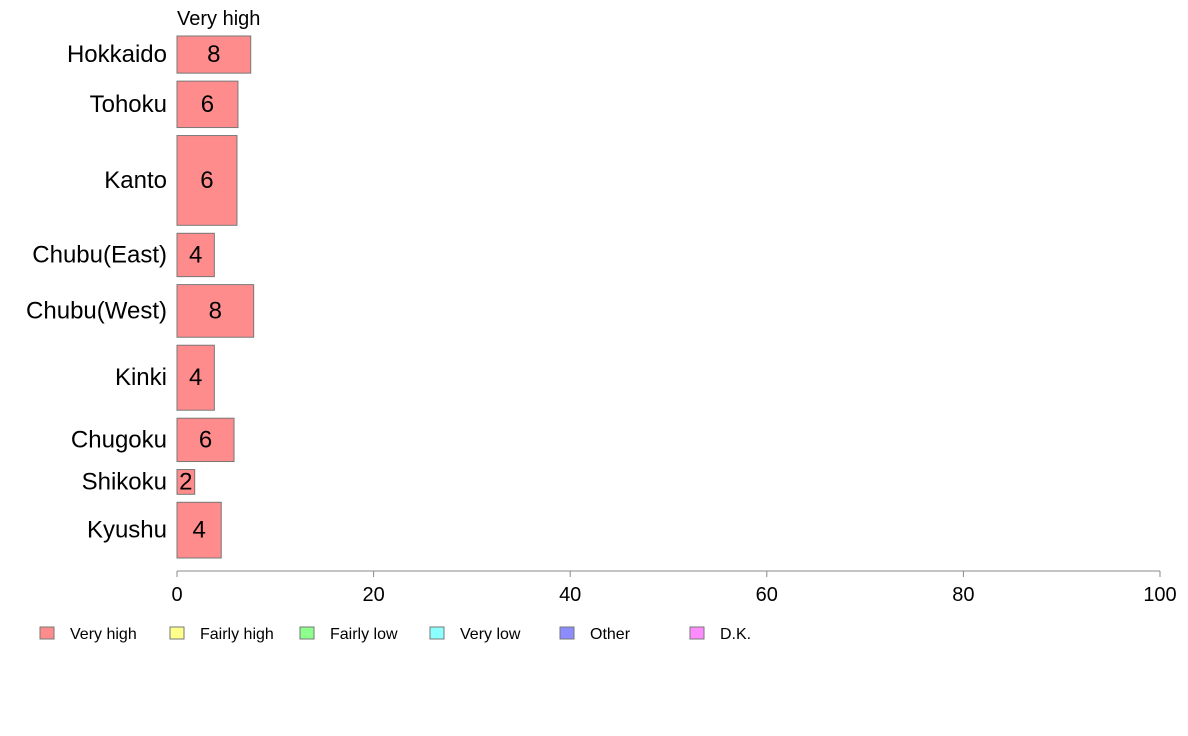  I want to click on category-label: Kinki, so click(141, 377).